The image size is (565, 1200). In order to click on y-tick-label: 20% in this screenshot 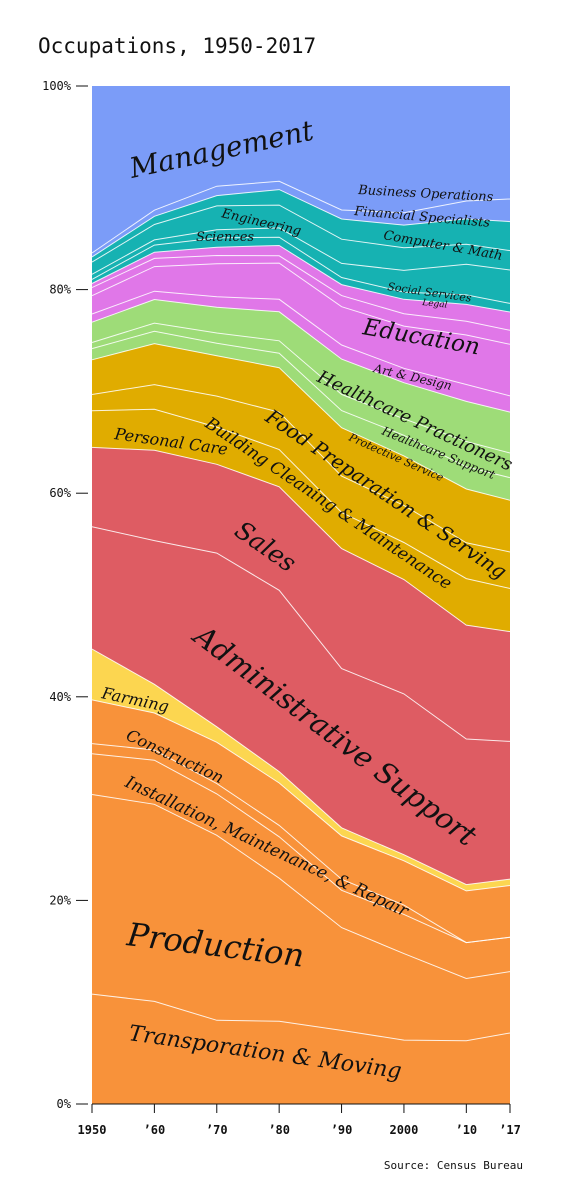, I will do `click(60, 900)`.